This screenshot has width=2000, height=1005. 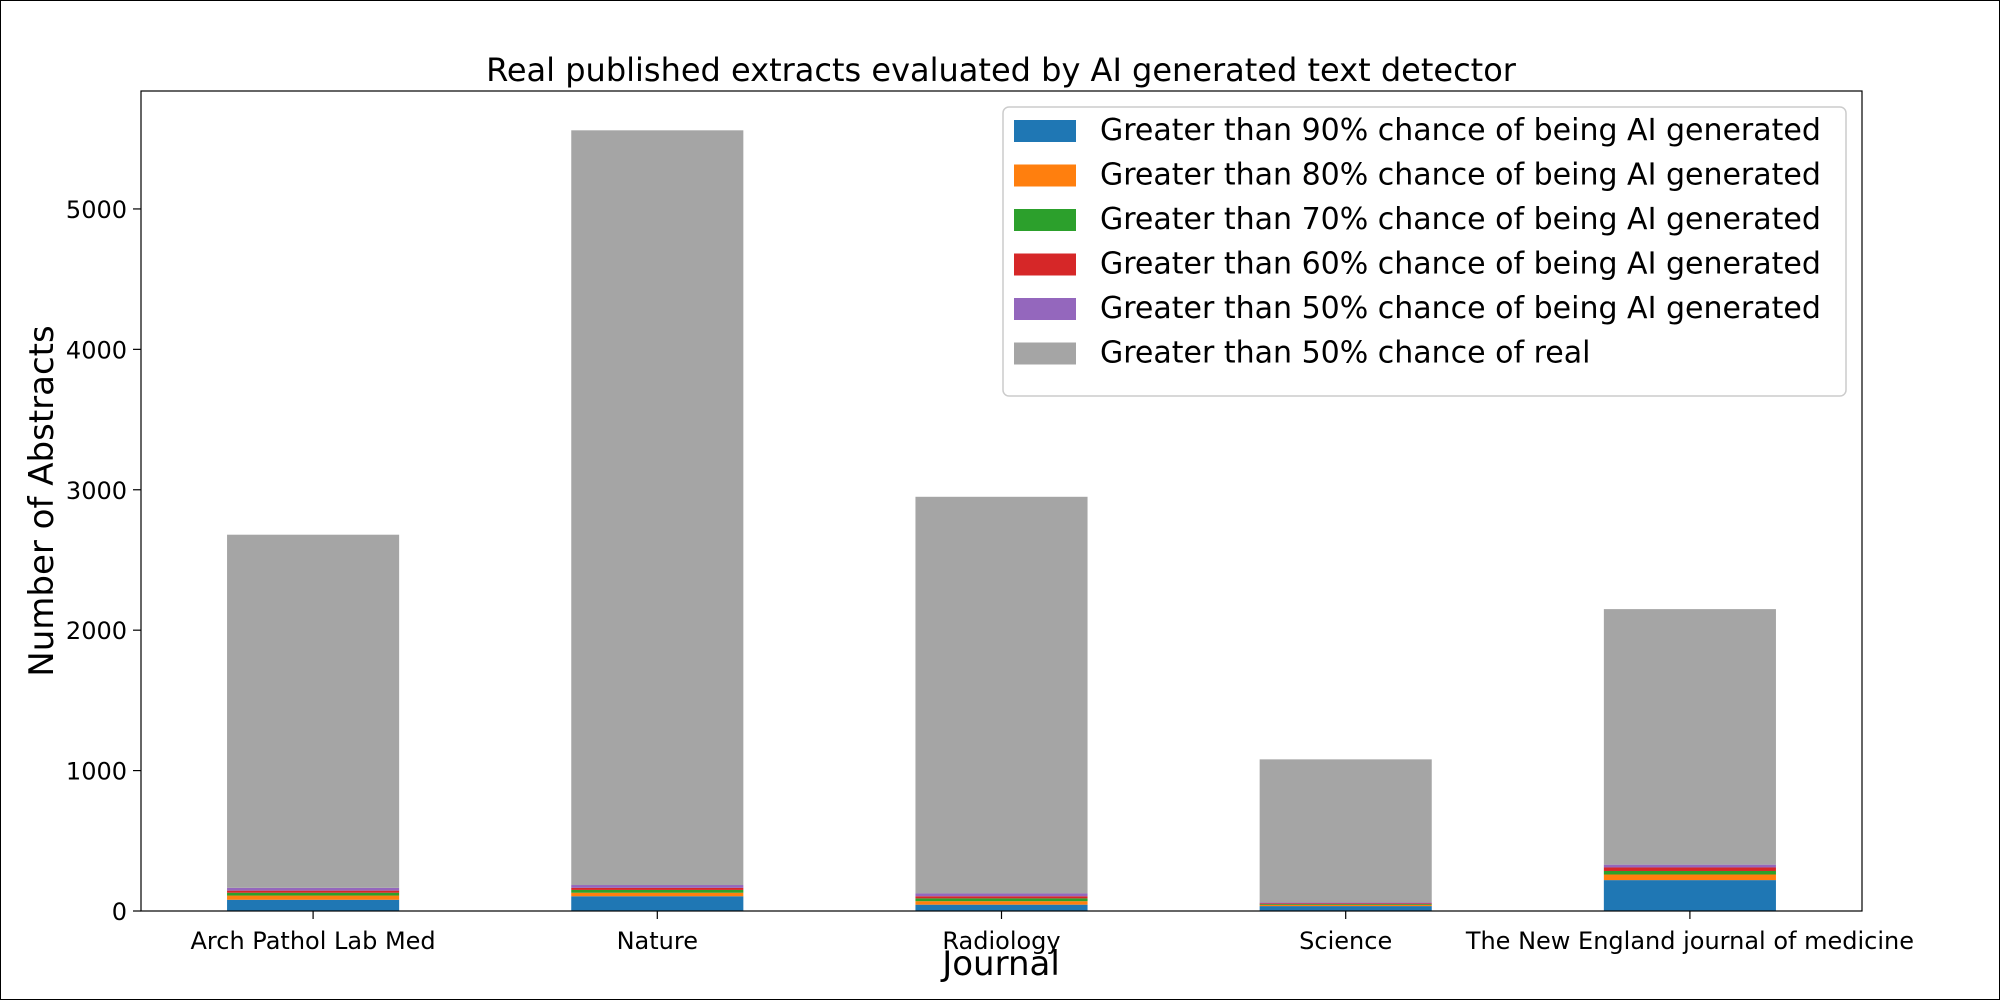 I want to click on y-tick-label: 3000, so click(x=96, y=491).